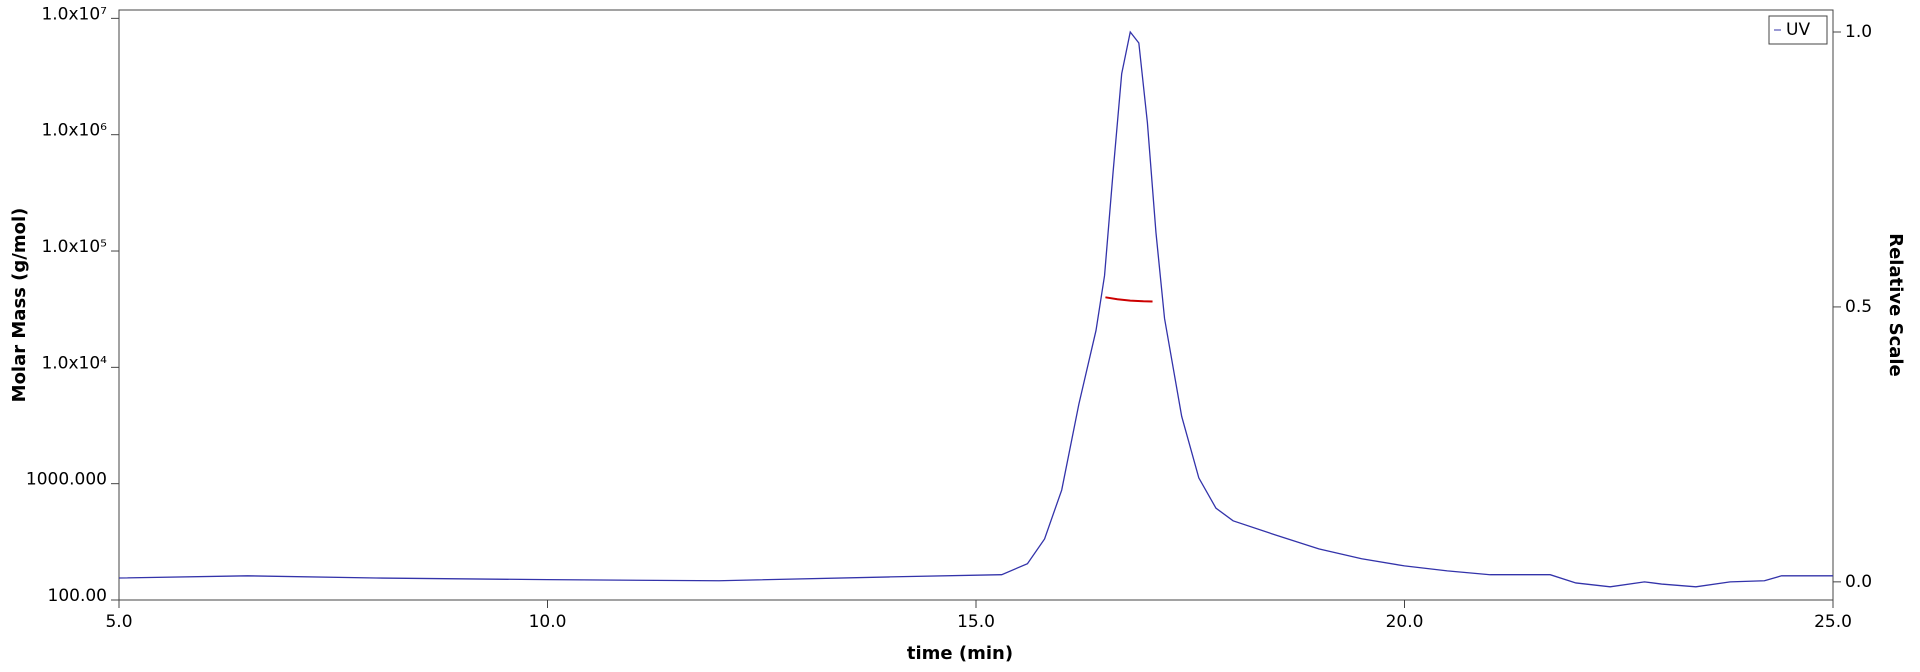 This screenshot has height=672, width=1920. What do you see at coordinates (1858, 307) in the screenshot?
I see `y2-tick-label: 0.5` at bounding box center [1858, 307].